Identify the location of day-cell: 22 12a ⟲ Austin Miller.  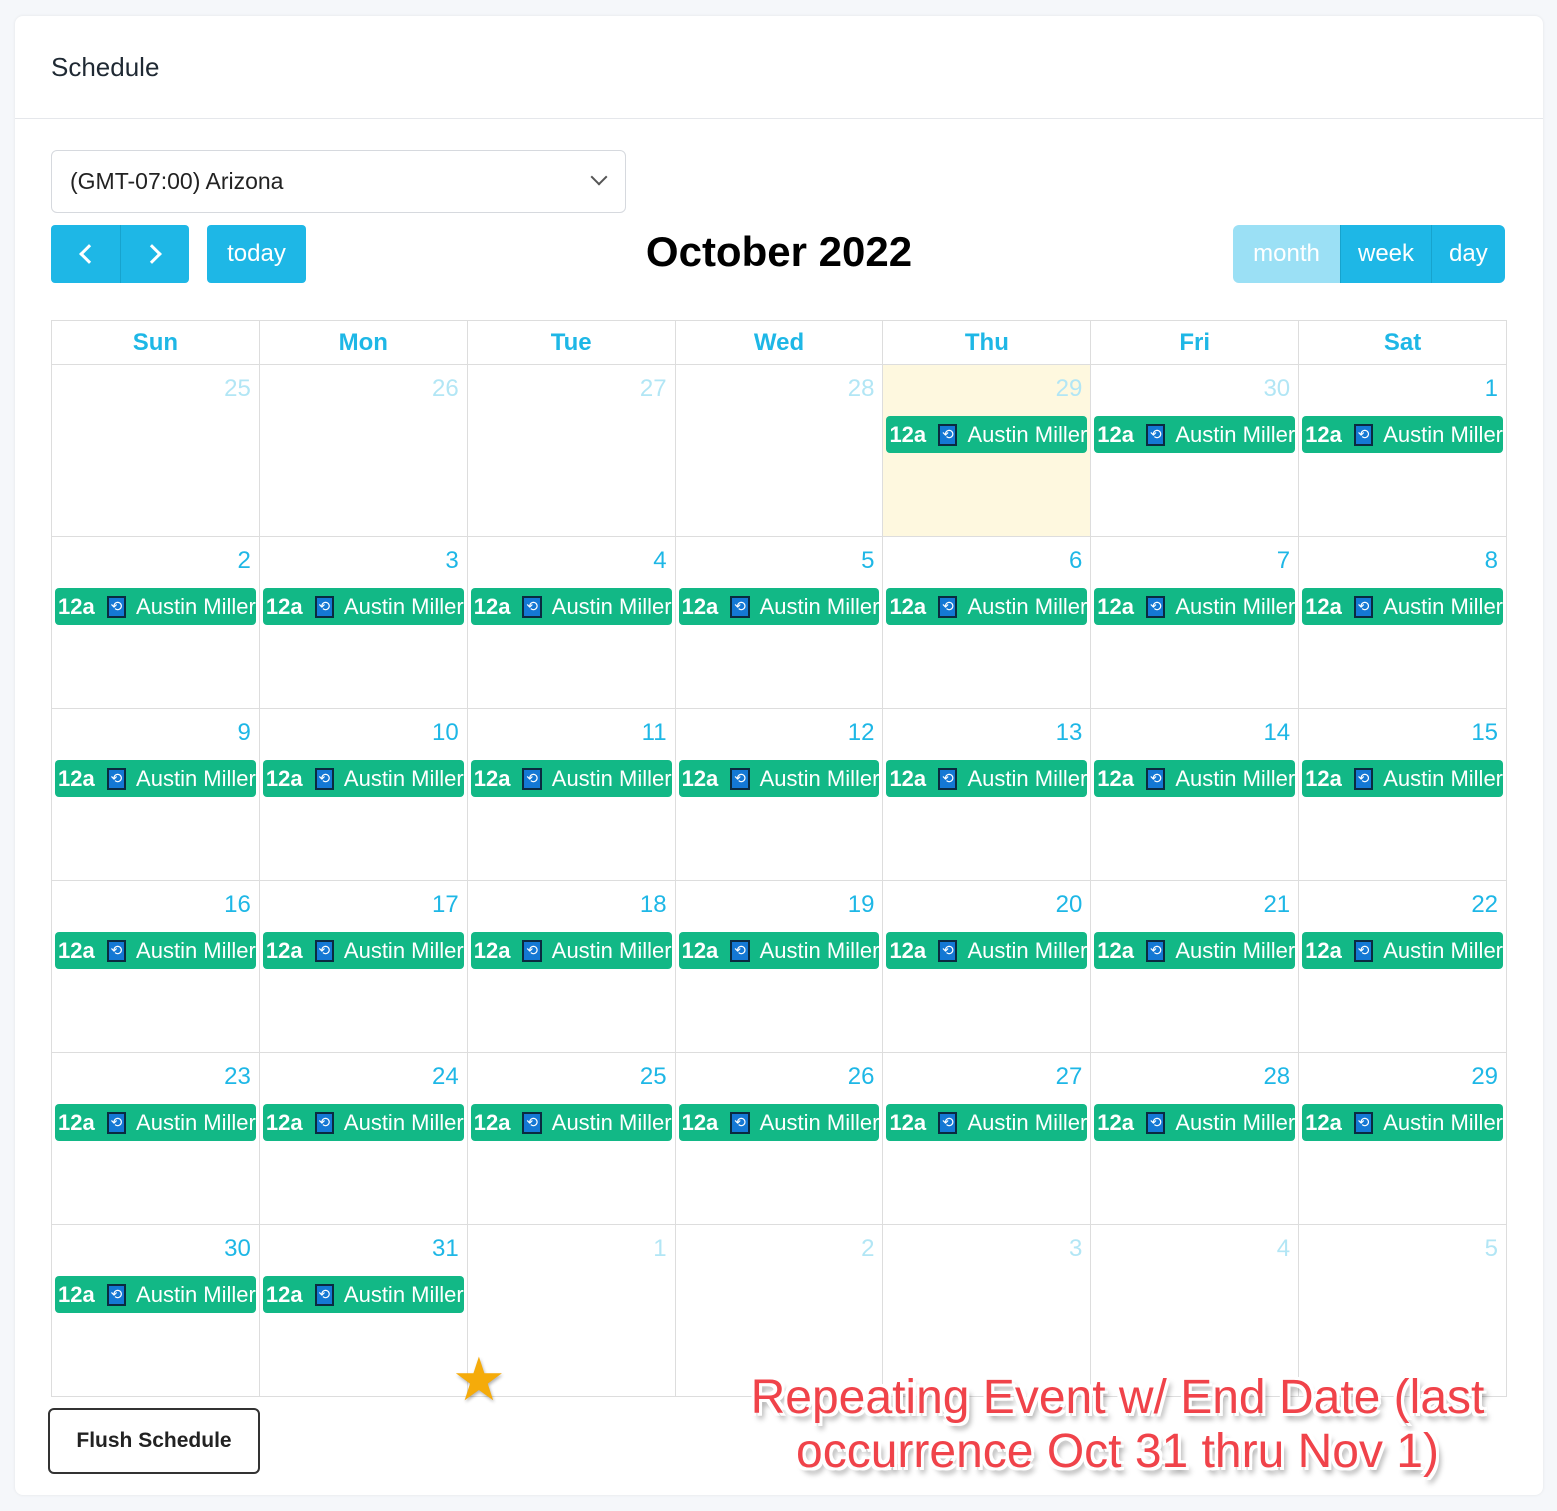
(1403, 967).